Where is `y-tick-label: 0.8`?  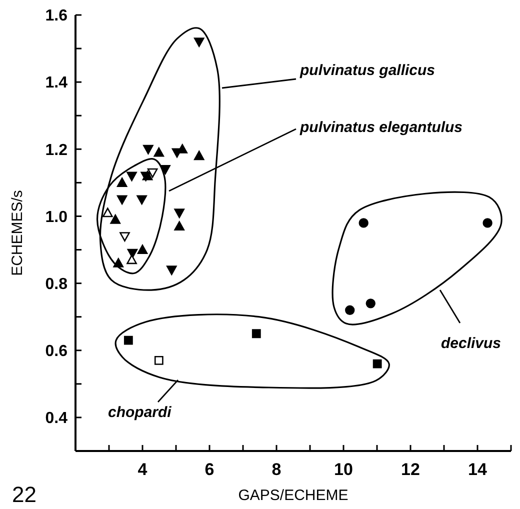
y-tick-label: 0.8 is located at coordinates (56, 284).